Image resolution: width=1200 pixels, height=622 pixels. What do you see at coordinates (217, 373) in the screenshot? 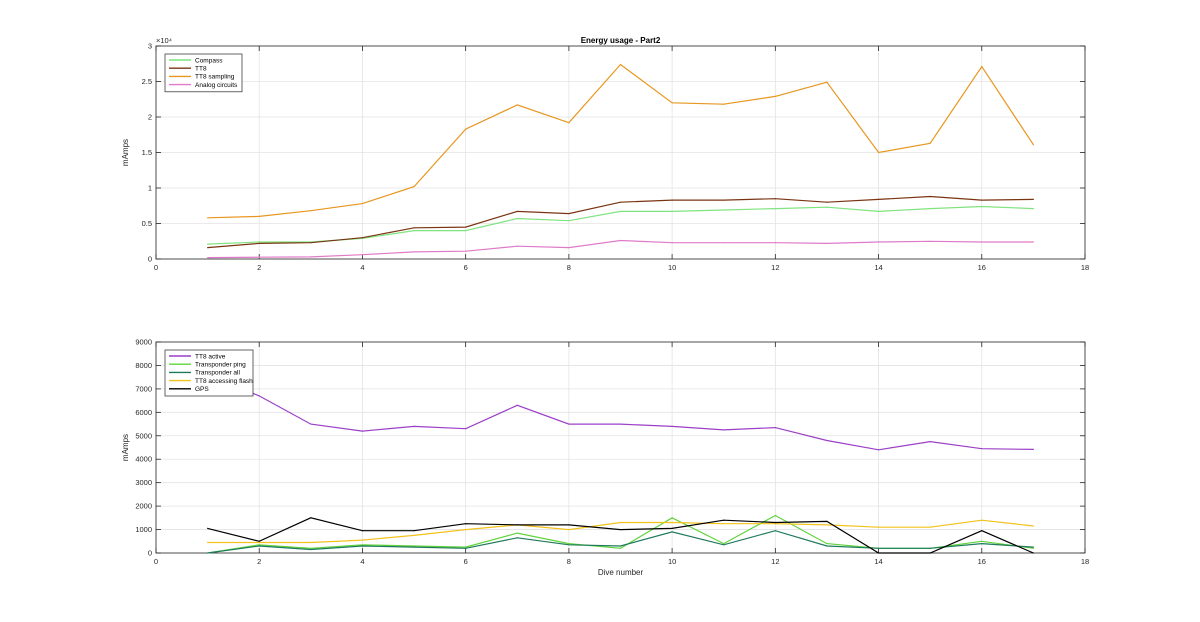
I see `legend-label: Transponder all` at bounding box center [217, 373].